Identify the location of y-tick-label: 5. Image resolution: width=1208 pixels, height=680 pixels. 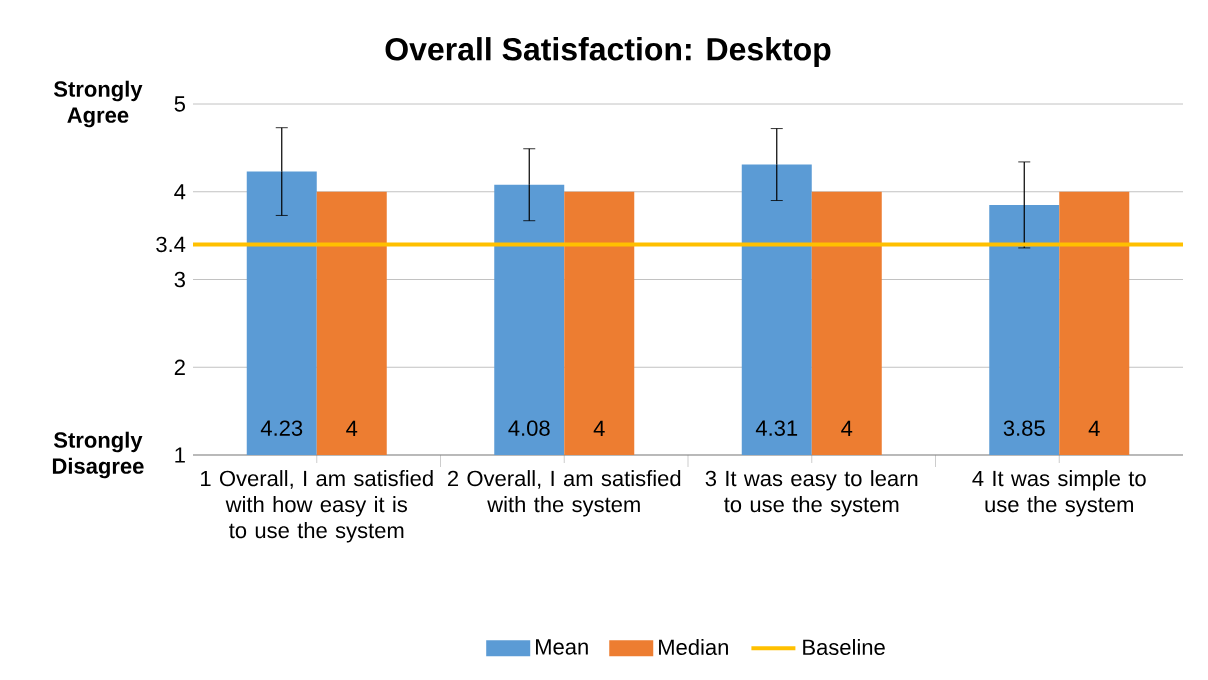
(179, 104).